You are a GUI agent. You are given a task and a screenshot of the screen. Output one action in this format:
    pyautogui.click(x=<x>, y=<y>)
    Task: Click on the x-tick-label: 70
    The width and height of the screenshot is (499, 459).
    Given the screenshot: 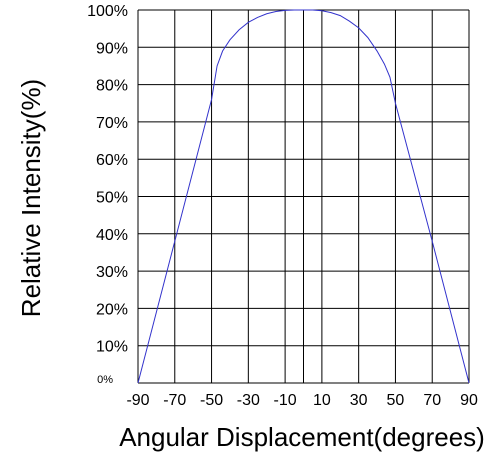 What is the action you would take?
    pyautogui.click(x=432, y=400)
    